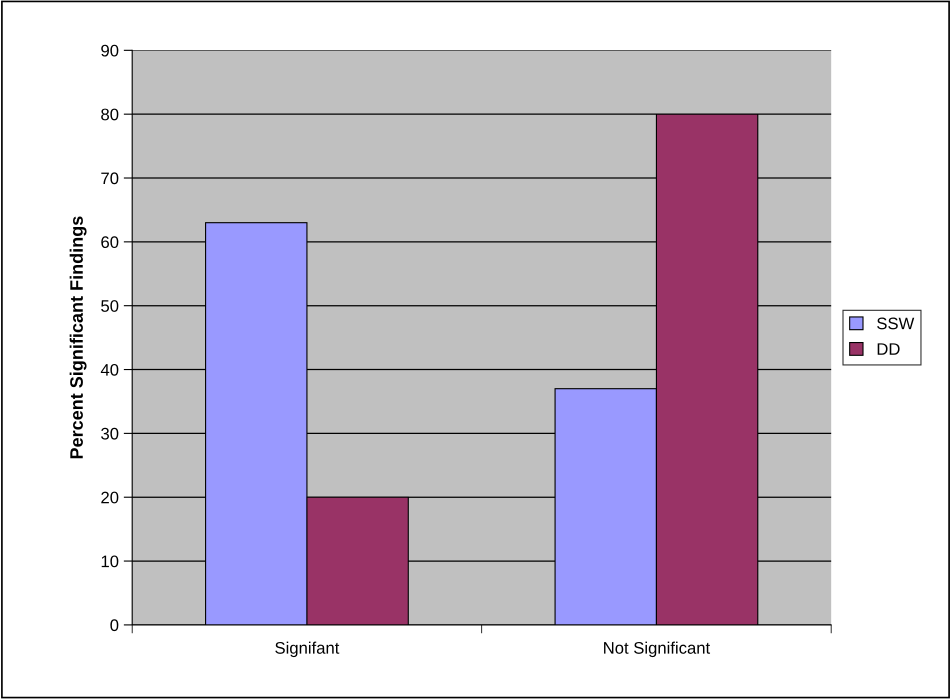  I want to click on y-tick-label: 40, so click(109, 370).